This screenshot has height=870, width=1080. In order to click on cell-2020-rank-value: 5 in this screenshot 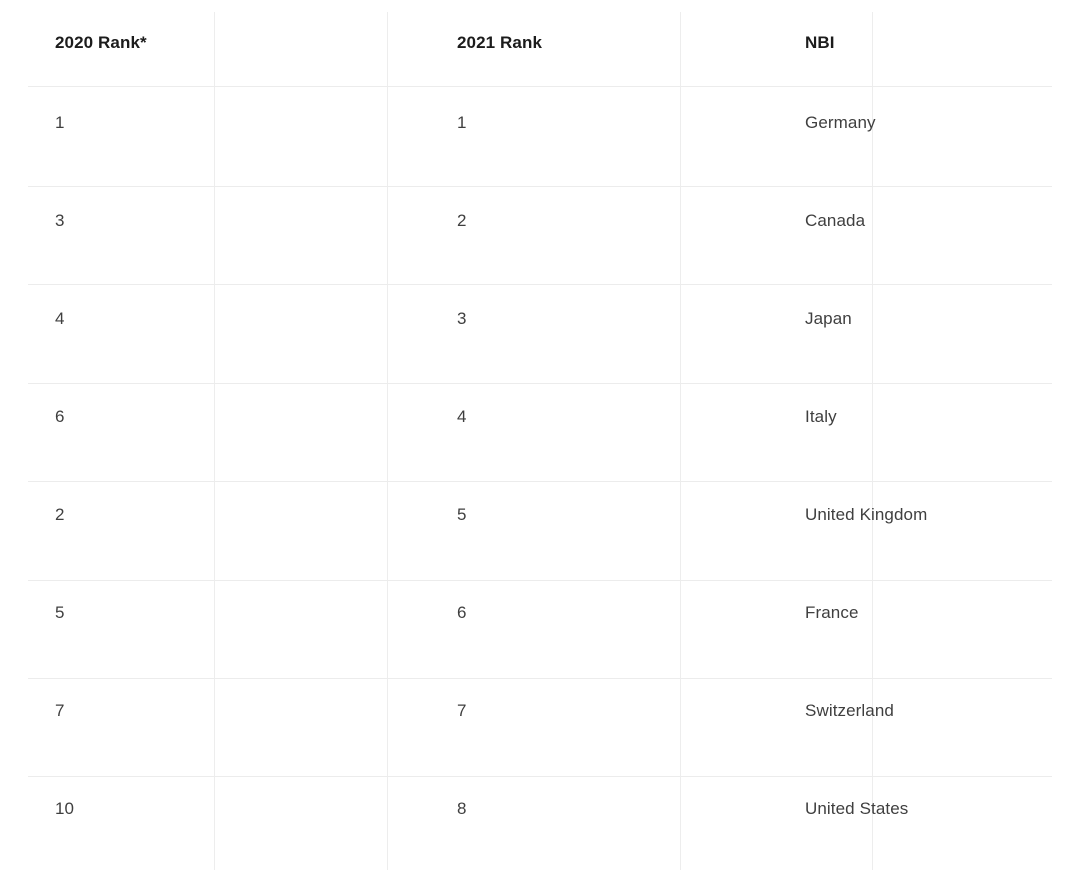, I will do `click(60, 612)`.